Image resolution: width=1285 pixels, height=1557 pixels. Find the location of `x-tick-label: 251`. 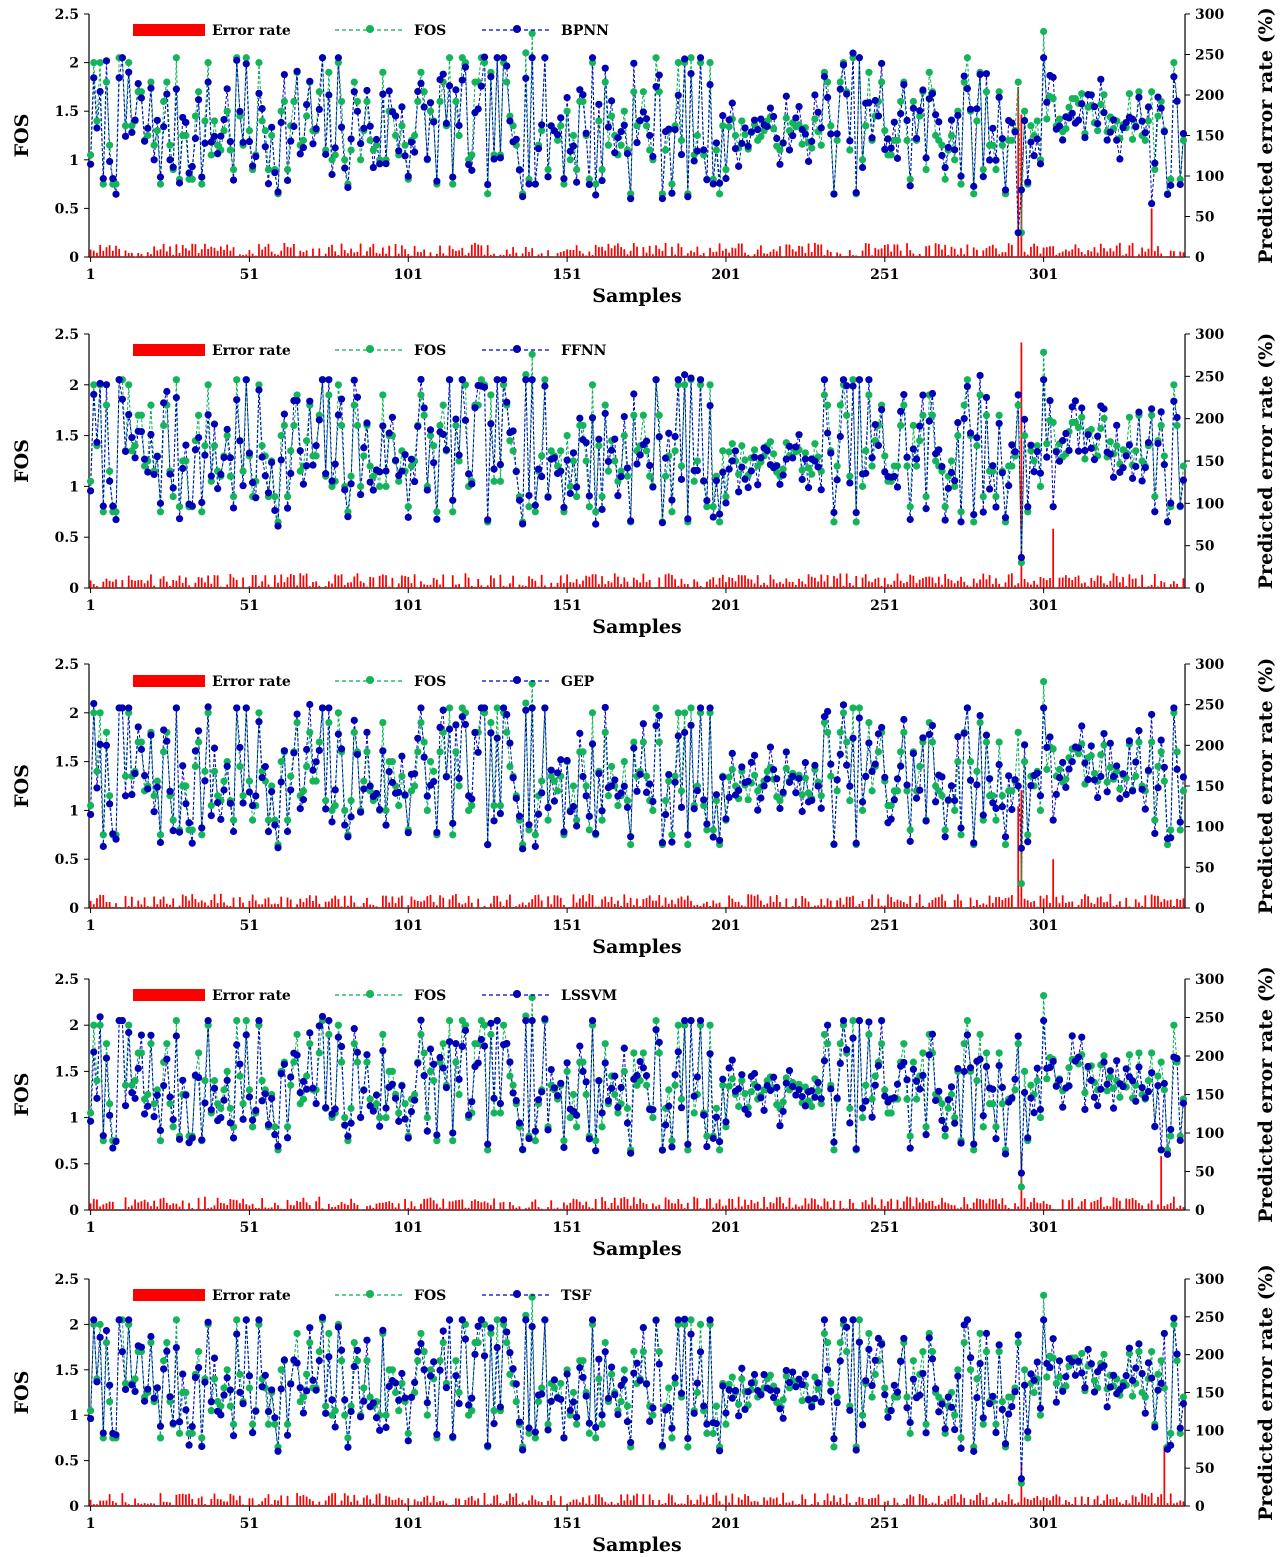

x-tick-label: 251 is located at coordinates (884, 1524).